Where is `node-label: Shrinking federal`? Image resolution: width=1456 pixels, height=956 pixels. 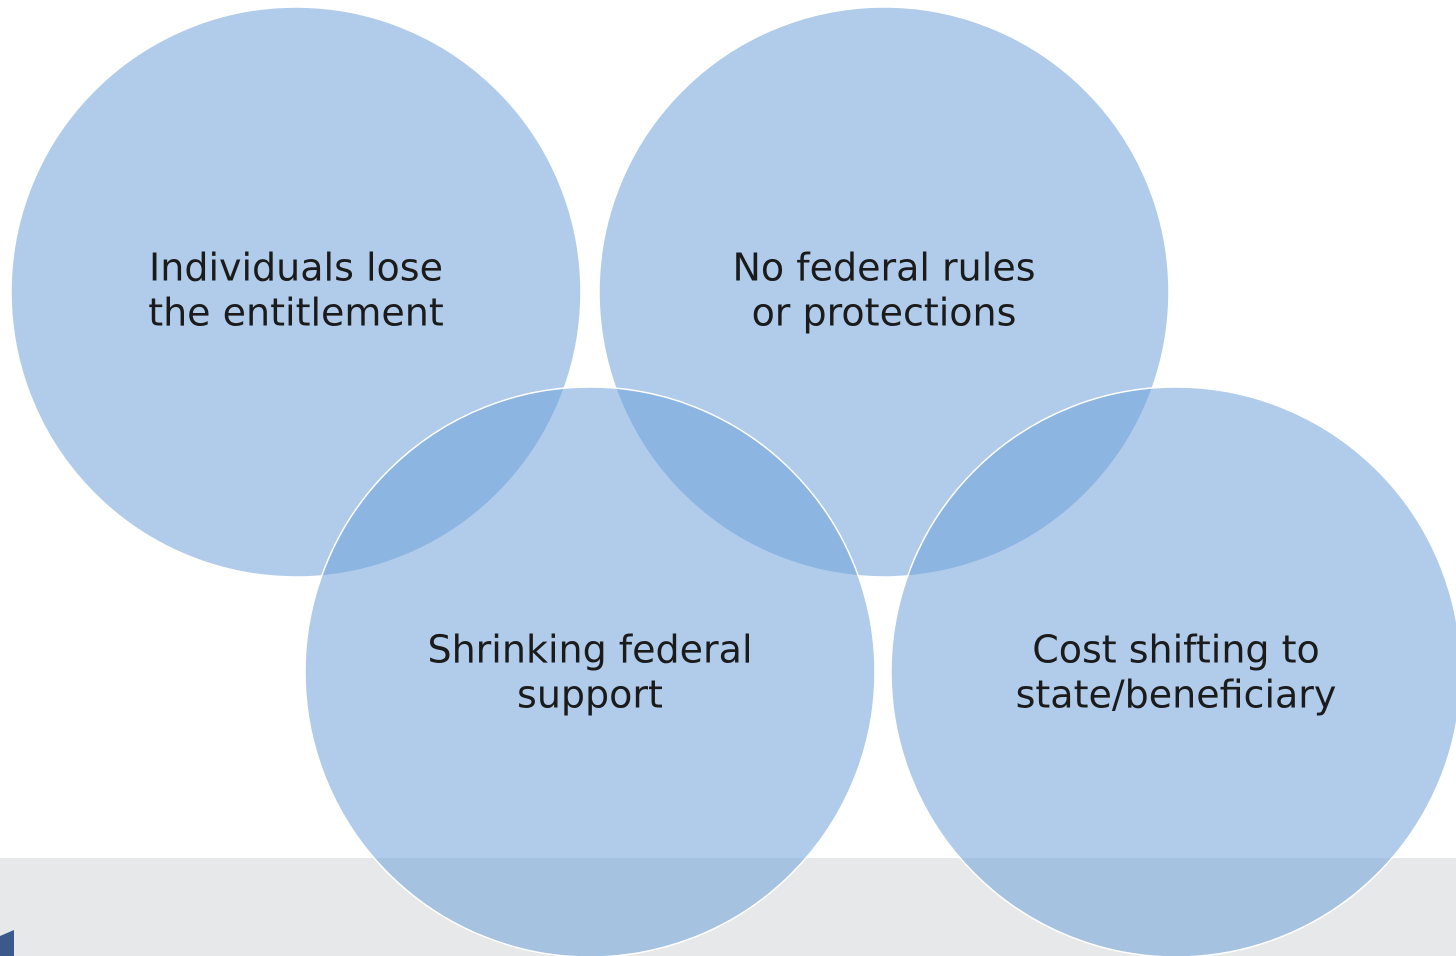 node-label: Shrinking federal is located at coordinates (589, 650).